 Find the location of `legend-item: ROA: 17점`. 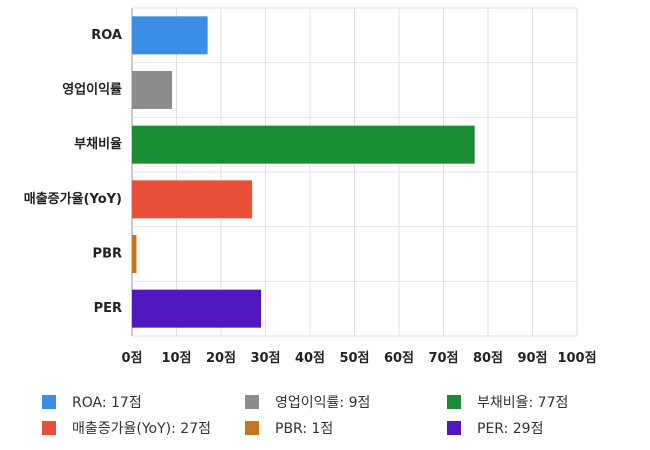

legend-item: ROA: 17점 is located at coordinates (92, 402).